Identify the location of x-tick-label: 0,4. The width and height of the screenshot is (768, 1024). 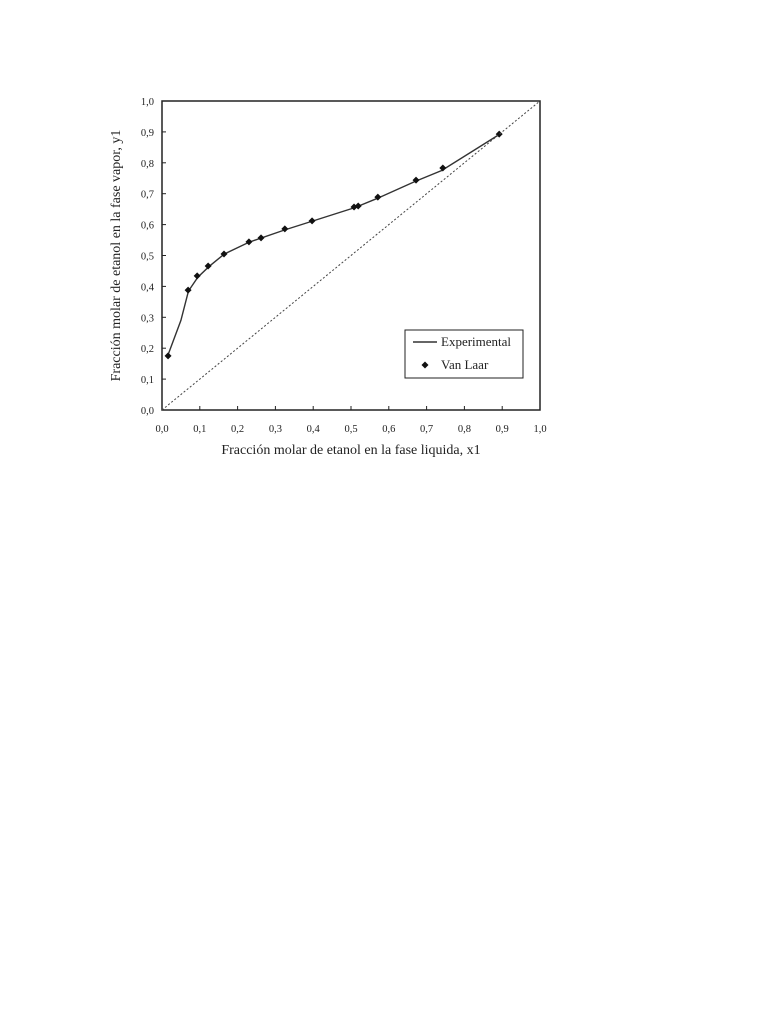
(314, 429).